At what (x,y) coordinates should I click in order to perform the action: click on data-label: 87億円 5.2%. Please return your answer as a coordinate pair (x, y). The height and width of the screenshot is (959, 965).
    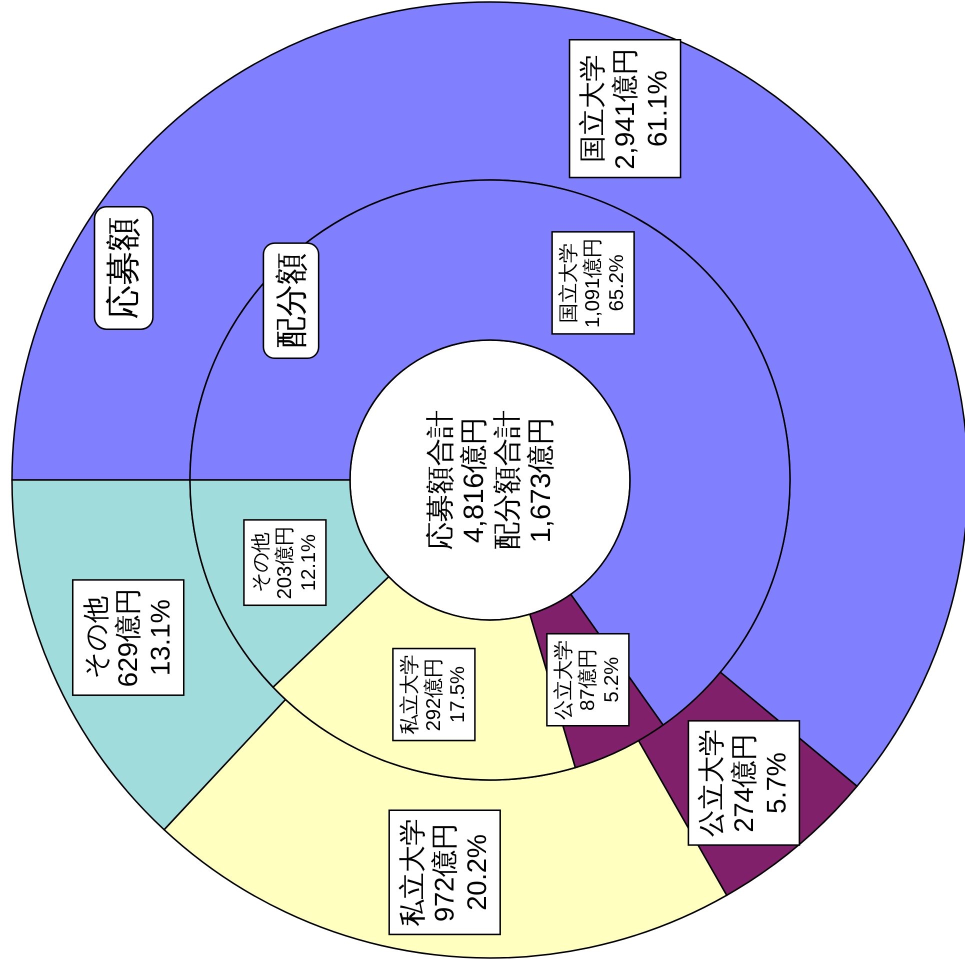
    Looking at the image, I should click on (599, 679).